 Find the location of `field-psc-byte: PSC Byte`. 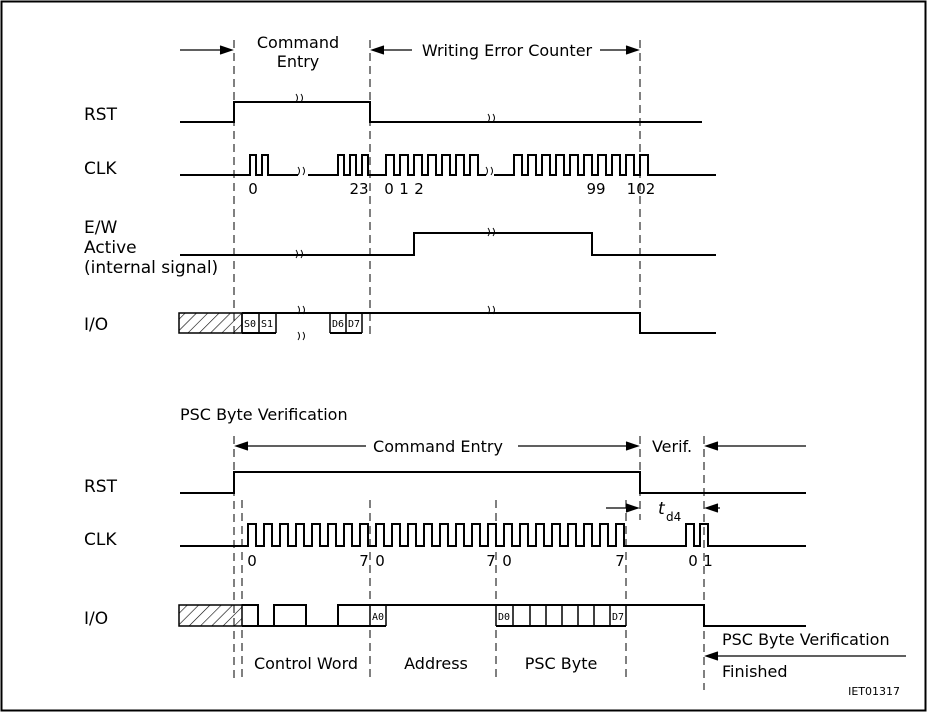

field-psc-byte: PSC Byte is located at coordinates (561, 663).